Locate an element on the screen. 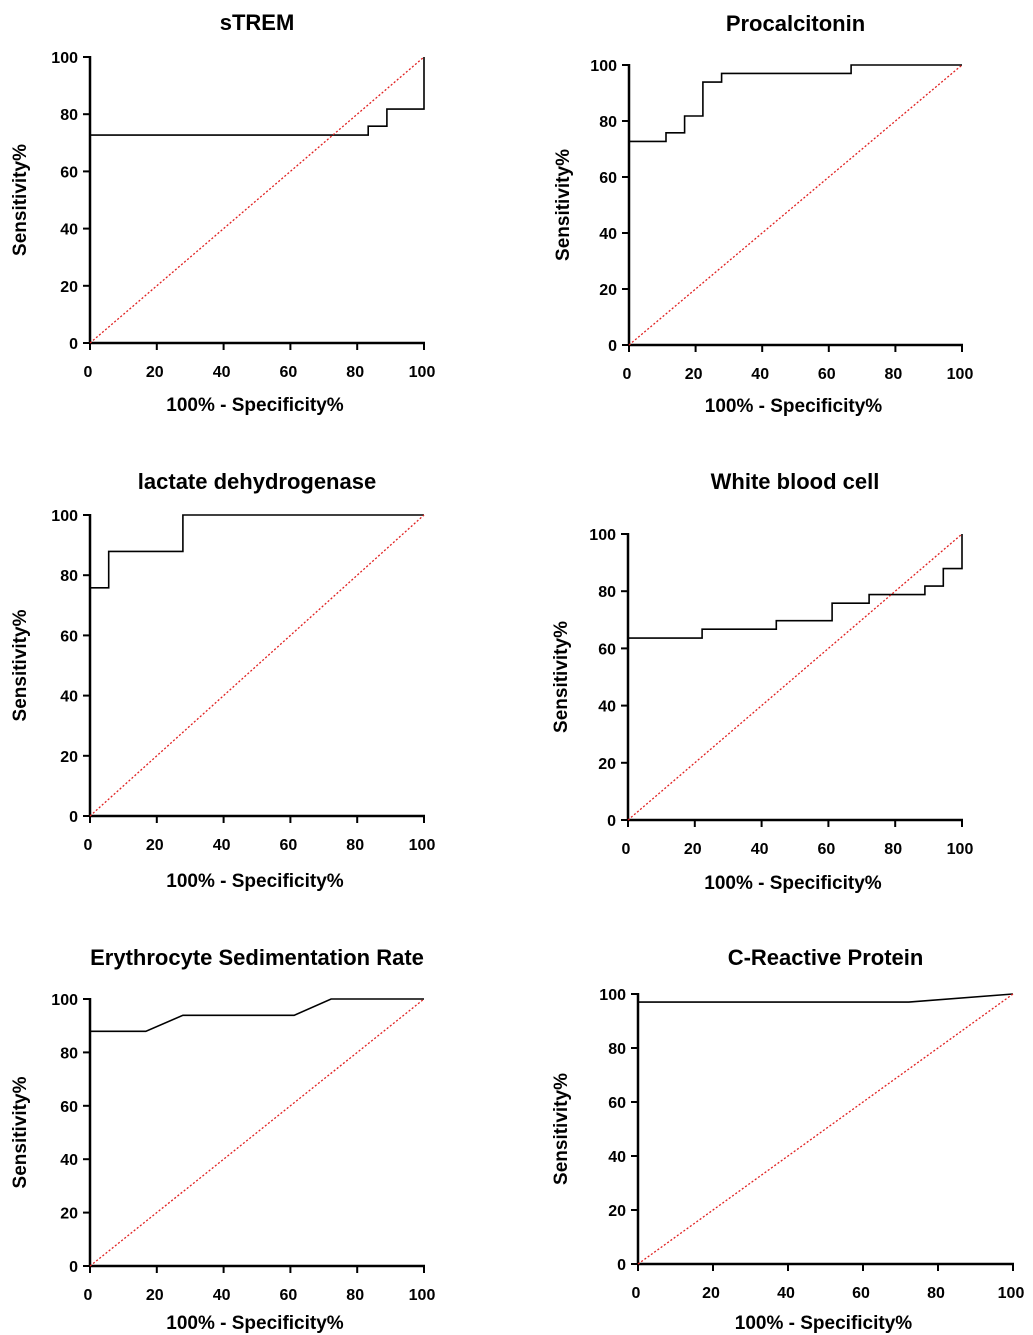  chart-title: White blood cell is located at coordinates (795, 481).